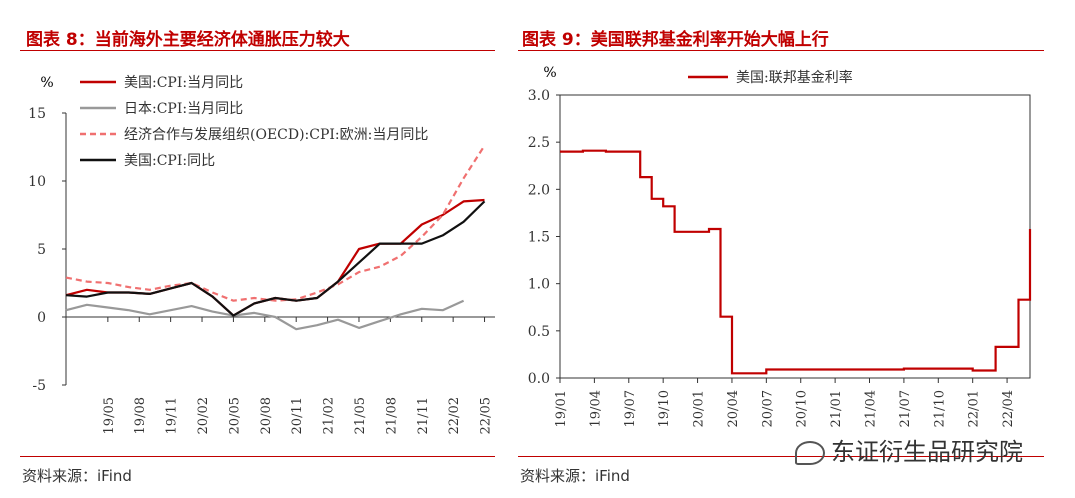 This screenshot has height=498, width=1075. I want to click on x-tick-label: 21/02, so click(329, 415).